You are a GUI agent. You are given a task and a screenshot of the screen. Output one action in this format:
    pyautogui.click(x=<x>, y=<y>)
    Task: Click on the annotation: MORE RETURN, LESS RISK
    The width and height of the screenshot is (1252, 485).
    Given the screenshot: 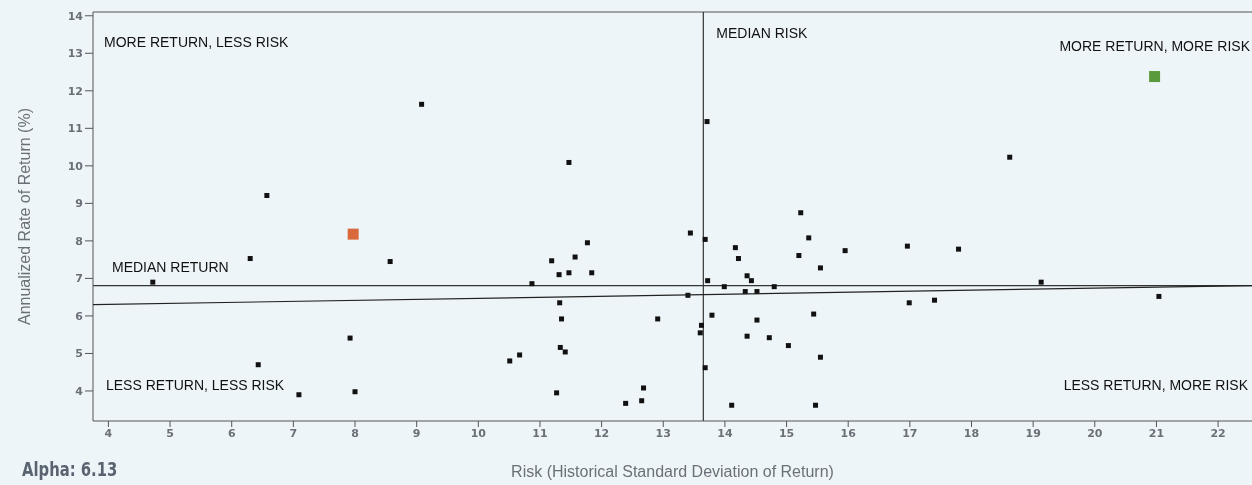 What is the action you would take?
    pyautogui.click(x=196, y=42)
    